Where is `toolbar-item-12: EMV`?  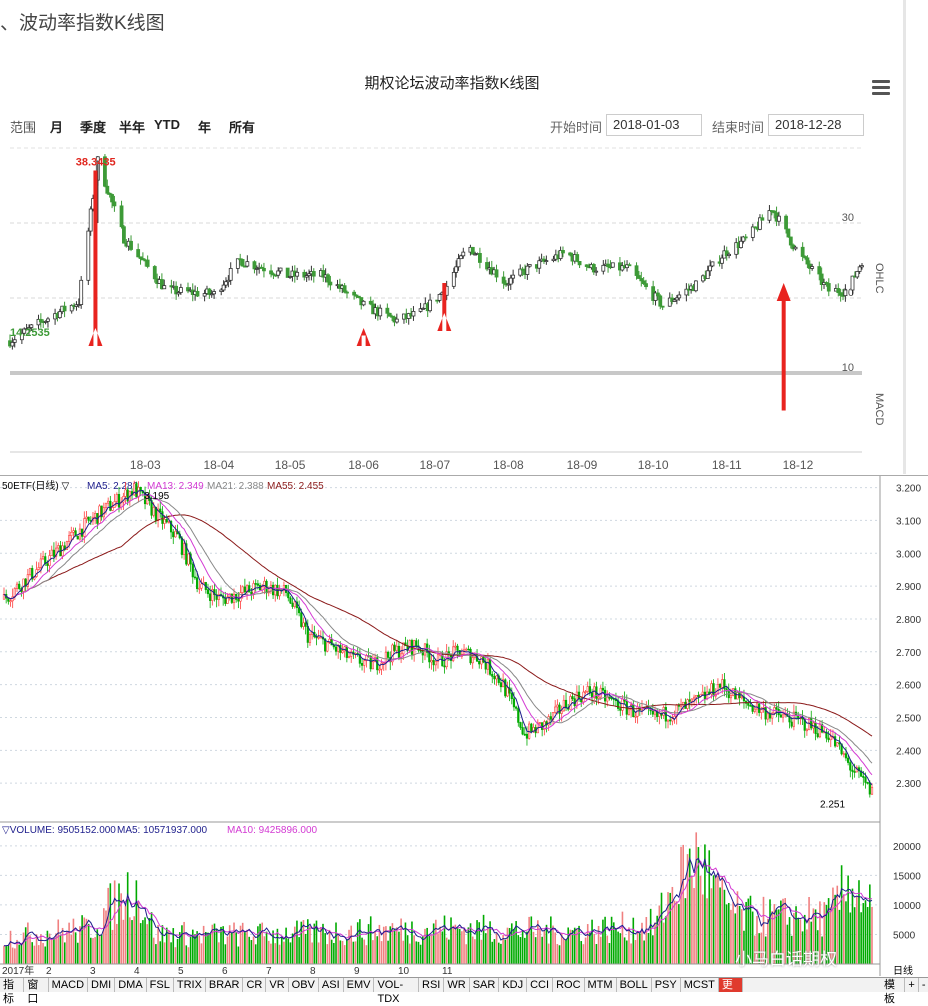
toolbar-item-12: EMV is located at coordinates (359, 985).